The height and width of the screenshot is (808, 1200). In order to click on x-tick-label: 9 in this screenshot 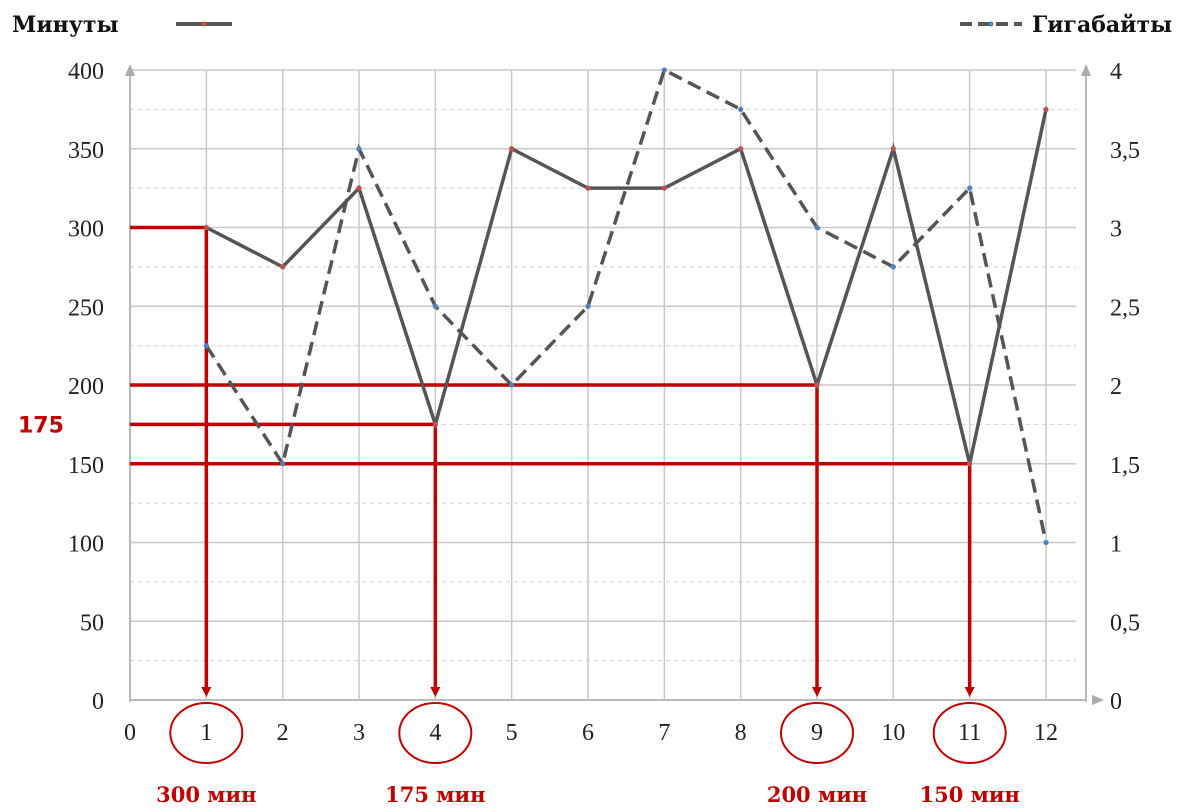, I will do `click(817, 733)`.